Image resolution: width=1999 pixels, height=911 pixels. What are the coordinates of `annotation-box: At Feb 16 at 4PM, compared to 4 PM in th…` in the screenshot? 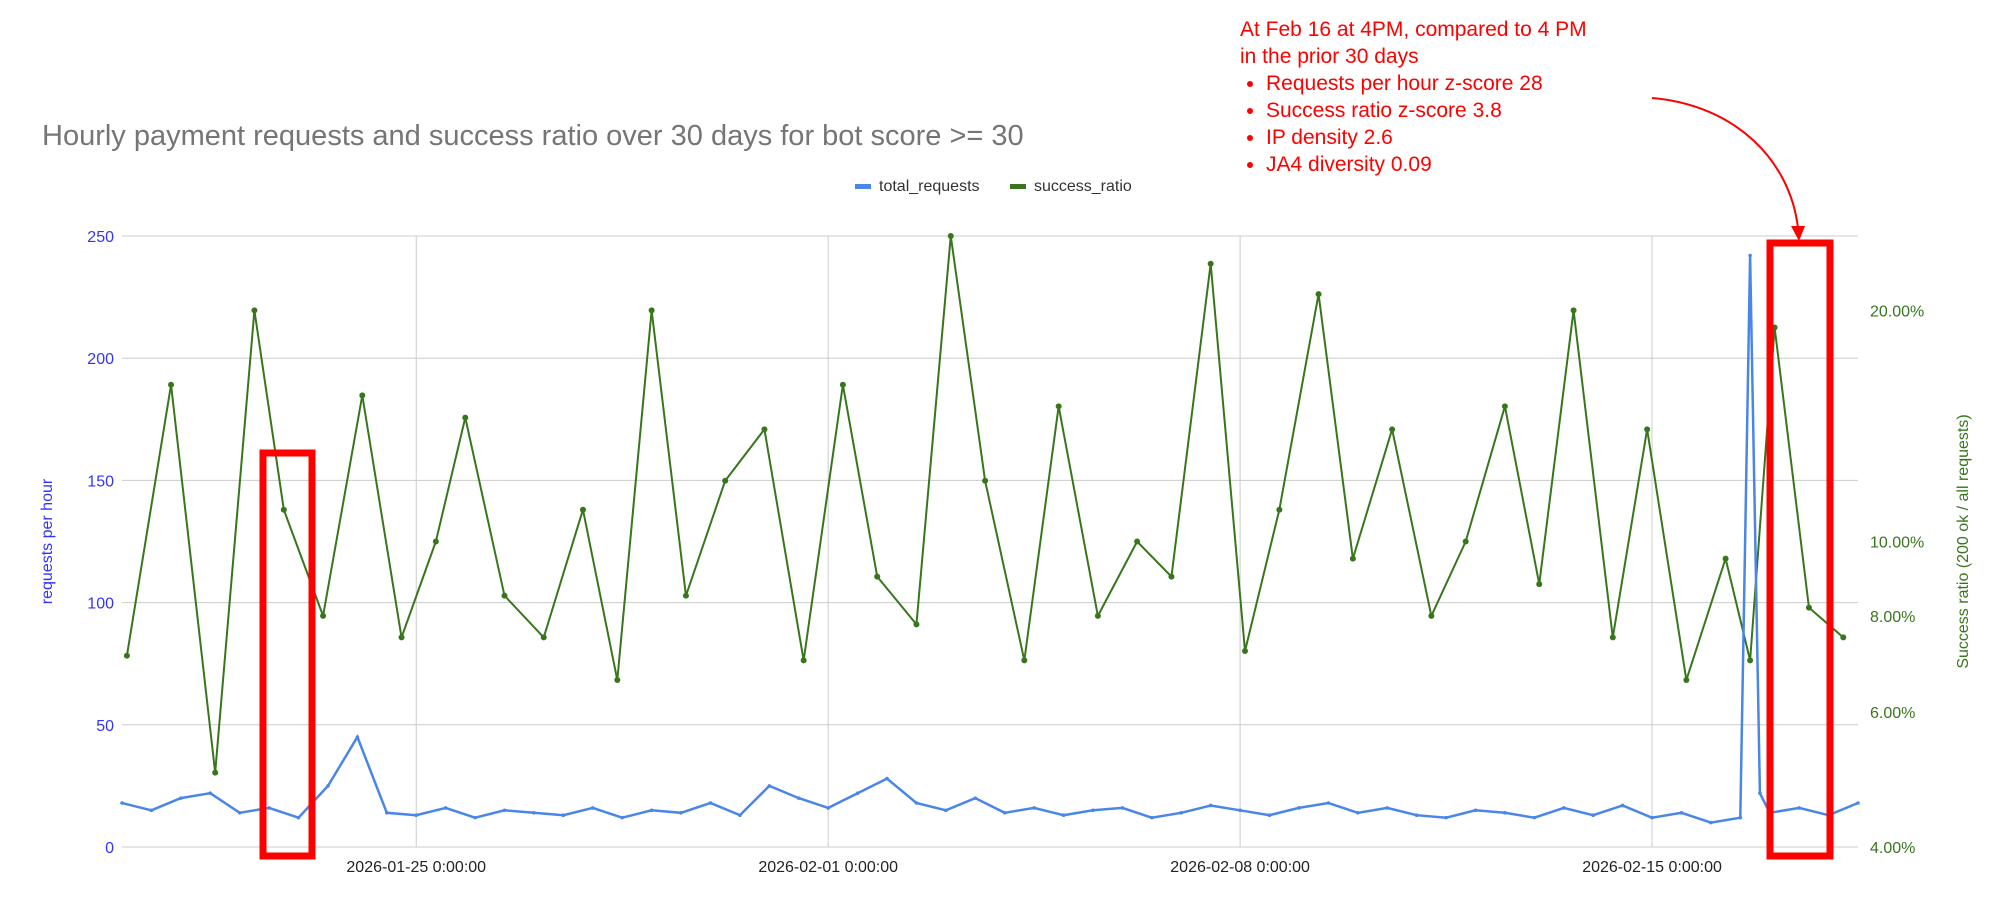 It's located at (1413, 97).